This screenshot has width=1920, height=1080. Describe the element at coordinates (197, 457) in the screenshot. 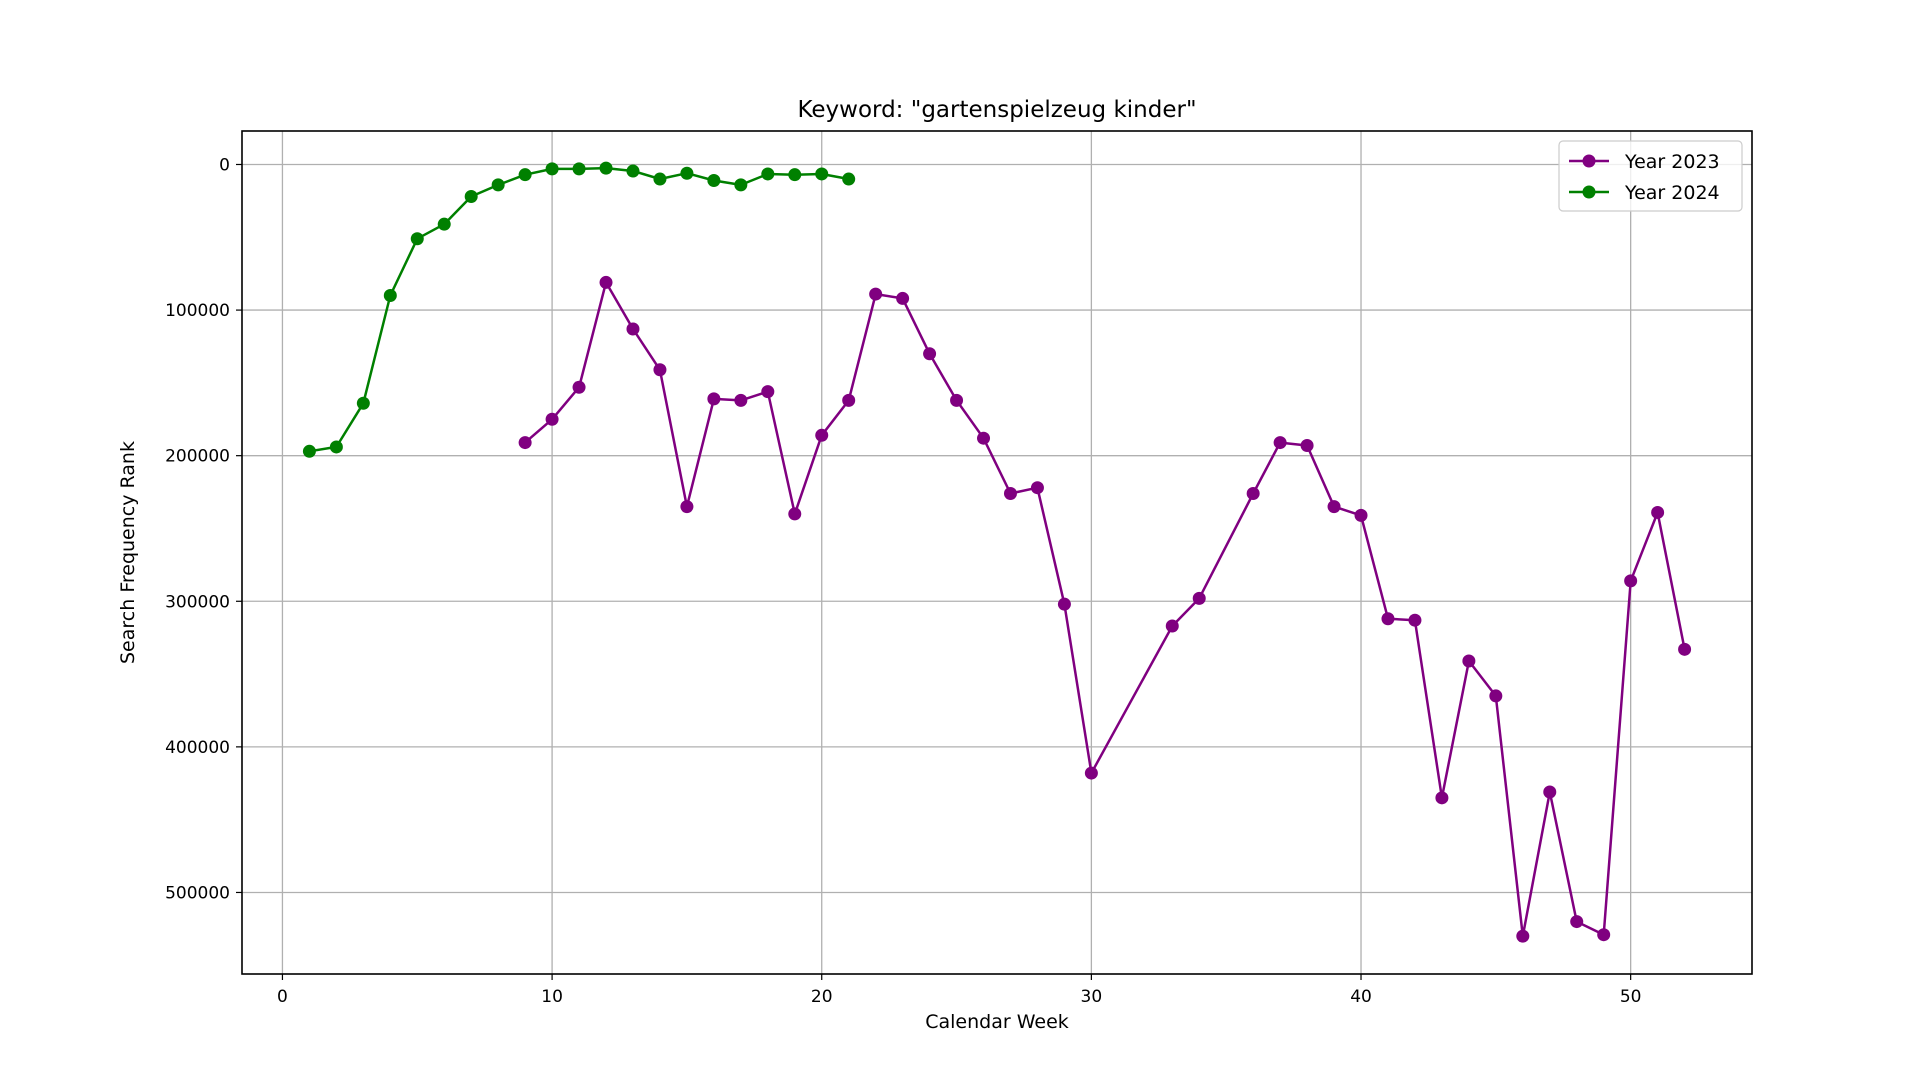

I see `y-tick-label: 200000` at that location.